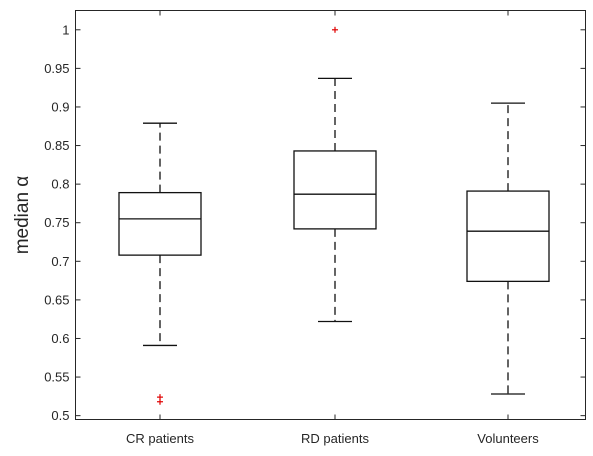 This screenshot has height=456, width=593. What do you see at coordinates (60, 184) in the screenshot?
I see `y-tick-label: 0.8` at bounding box center [60, 184].